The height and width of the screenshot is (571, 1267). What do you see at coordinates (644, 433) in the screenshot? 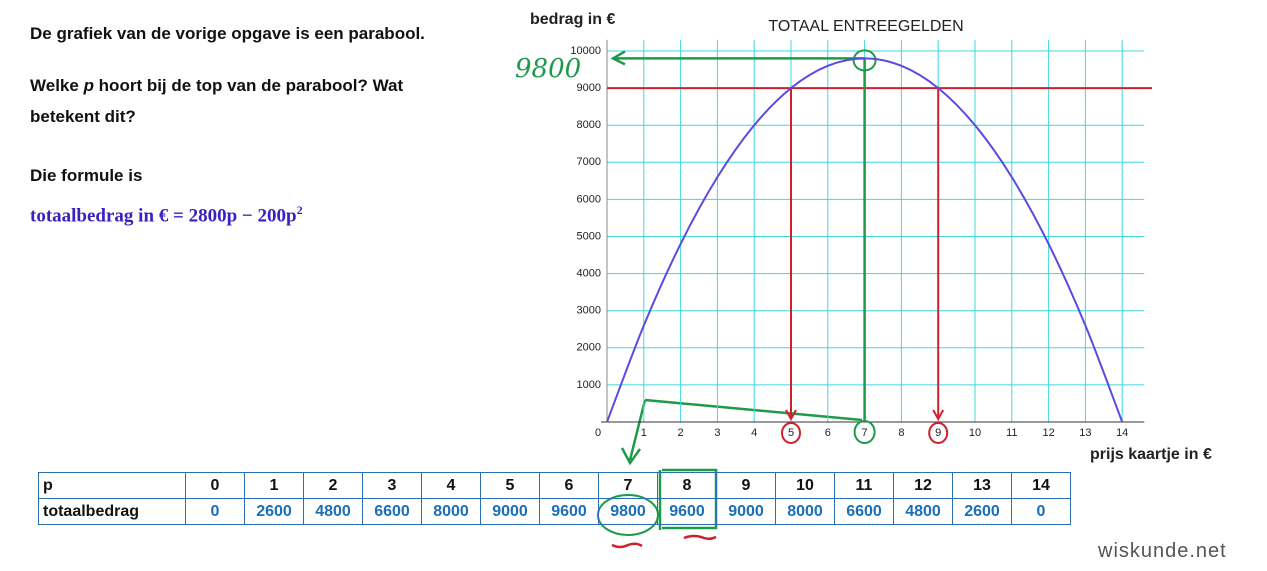
I see `x-tick-label: 1` at bounding box center [644, 433].